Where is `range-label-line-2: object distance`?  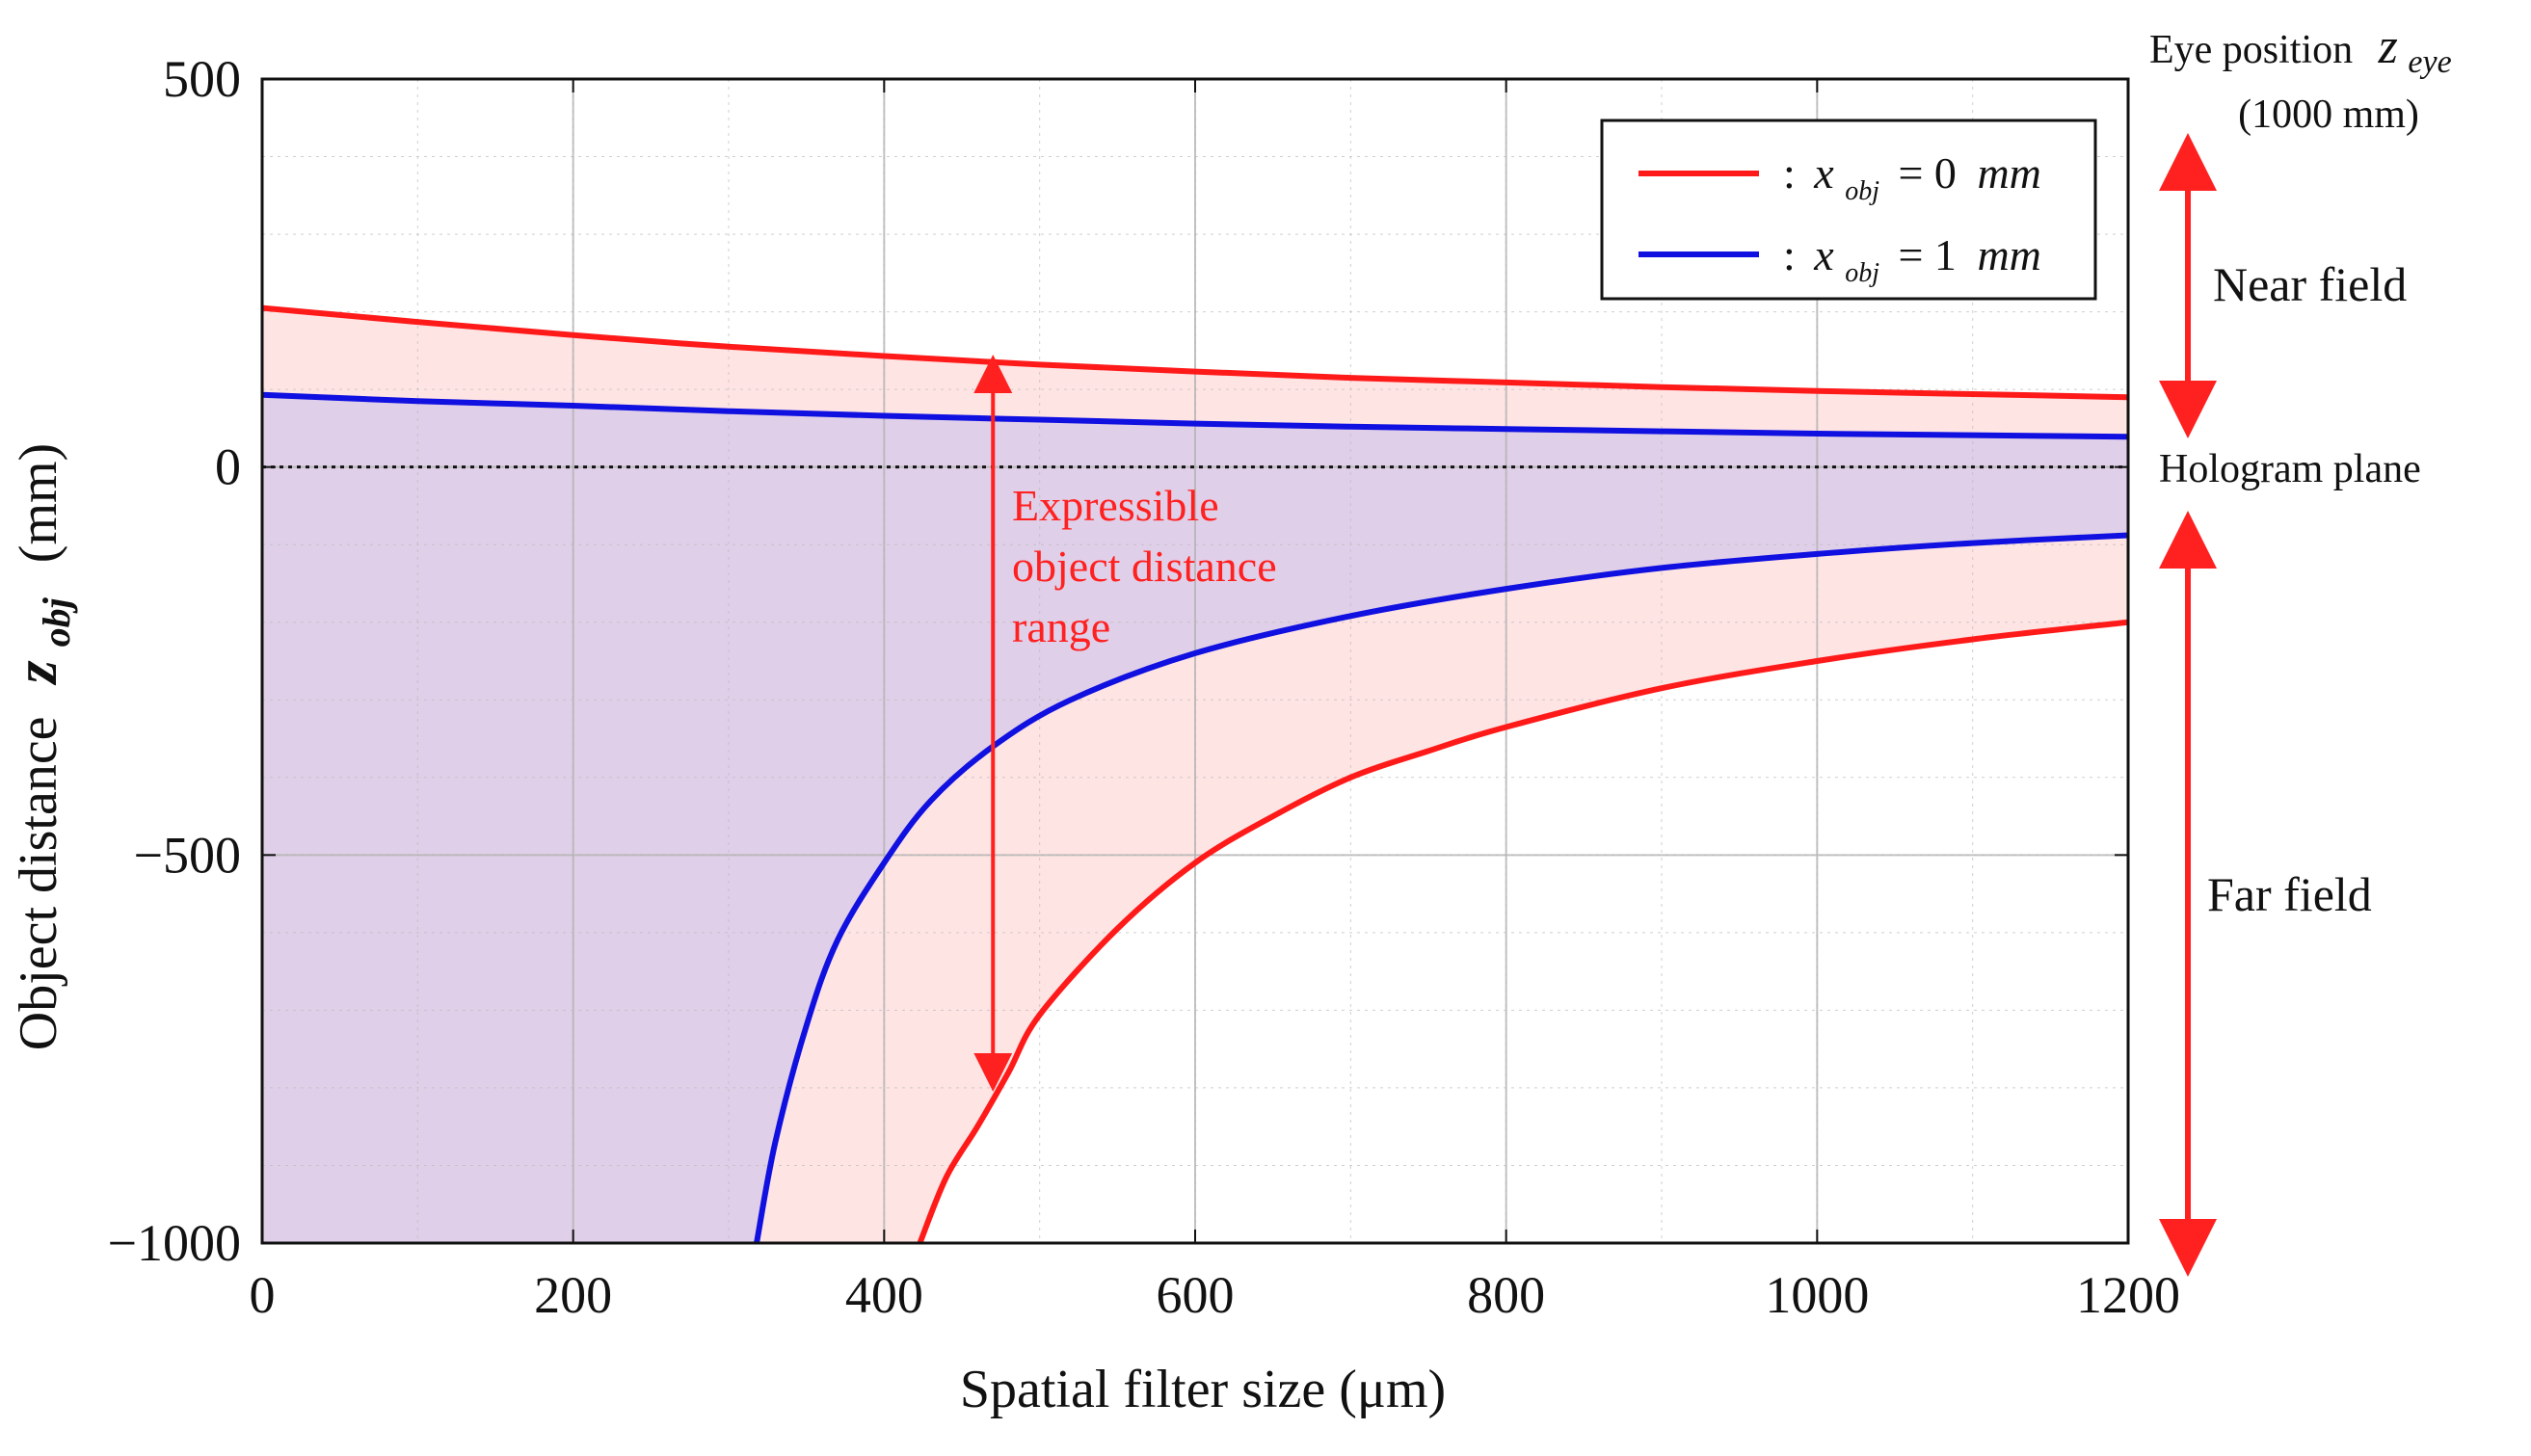
range-label-line-2: object distance is located at coordinates (1145, 567).